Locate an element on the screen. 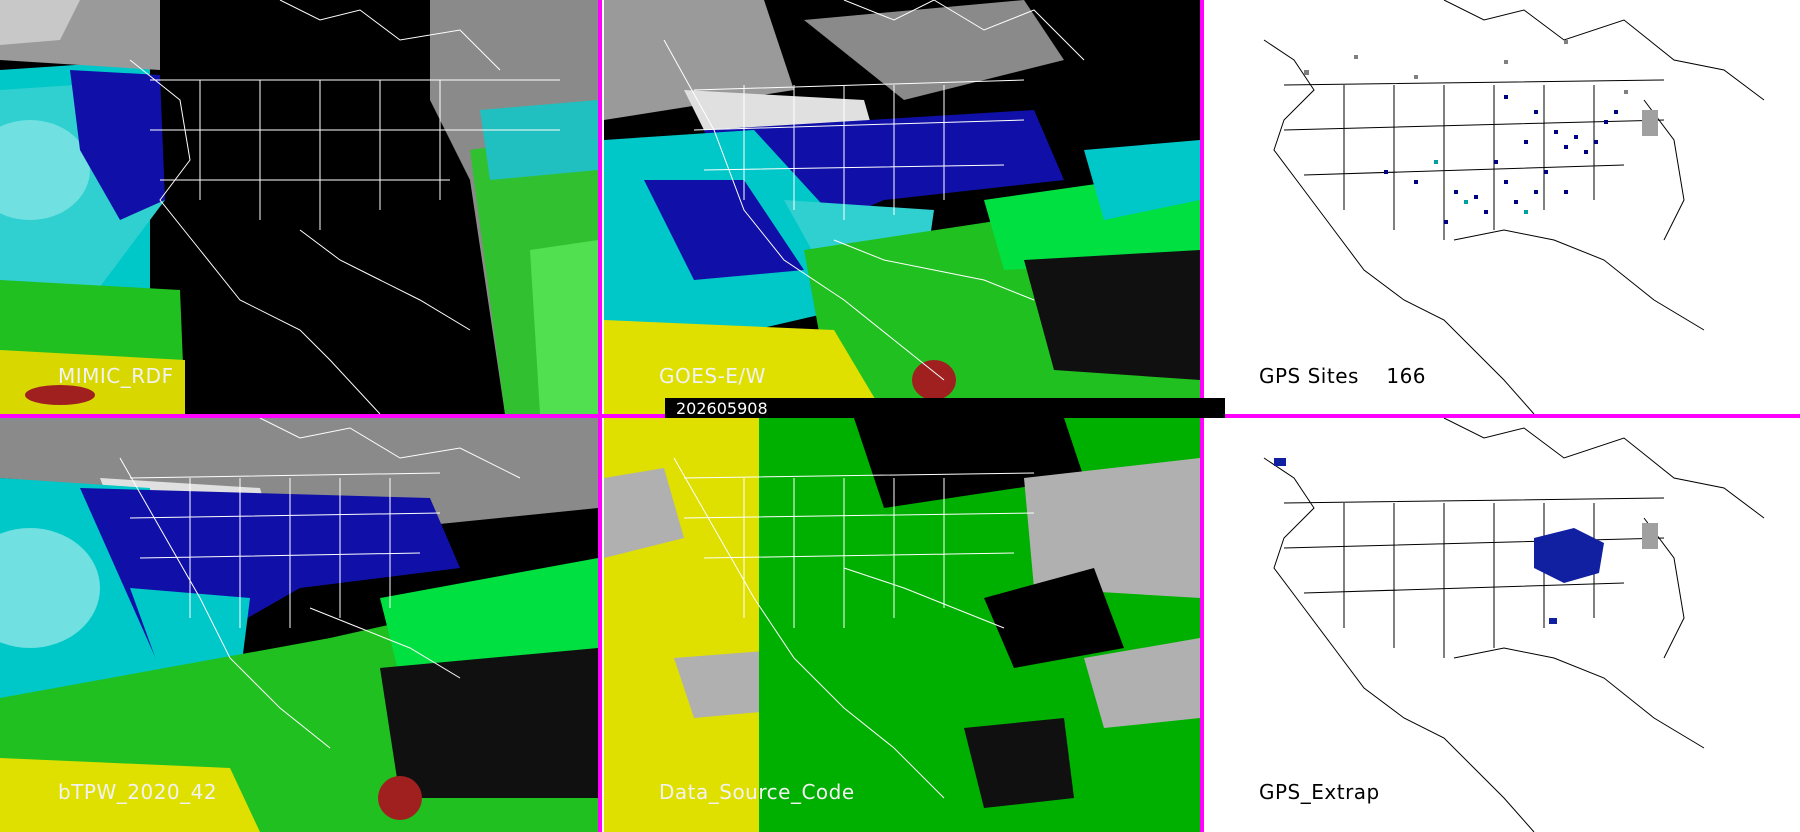 Image resolution: width=1800 pixels, height=832 pixels. btpw-label: bTPW_2020_42 is located at coordinates (138, 792).